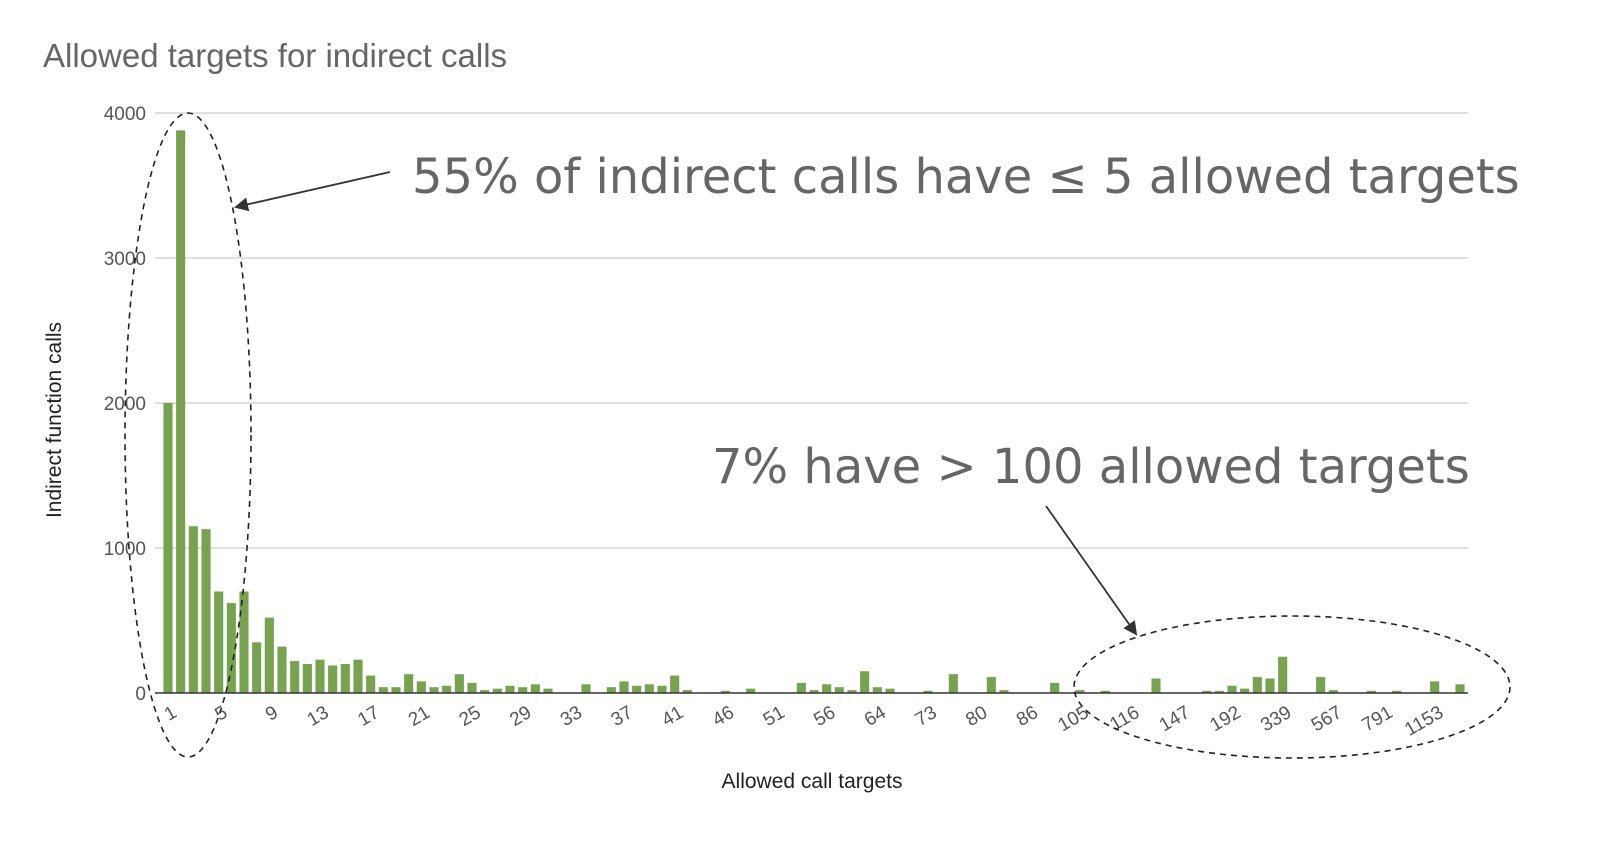 The image size is (1600, 845). What do you see at coordinates (125, 549) in the screenshot?
I see `y-tick-label: 1000` at bounding box center [125, 549].